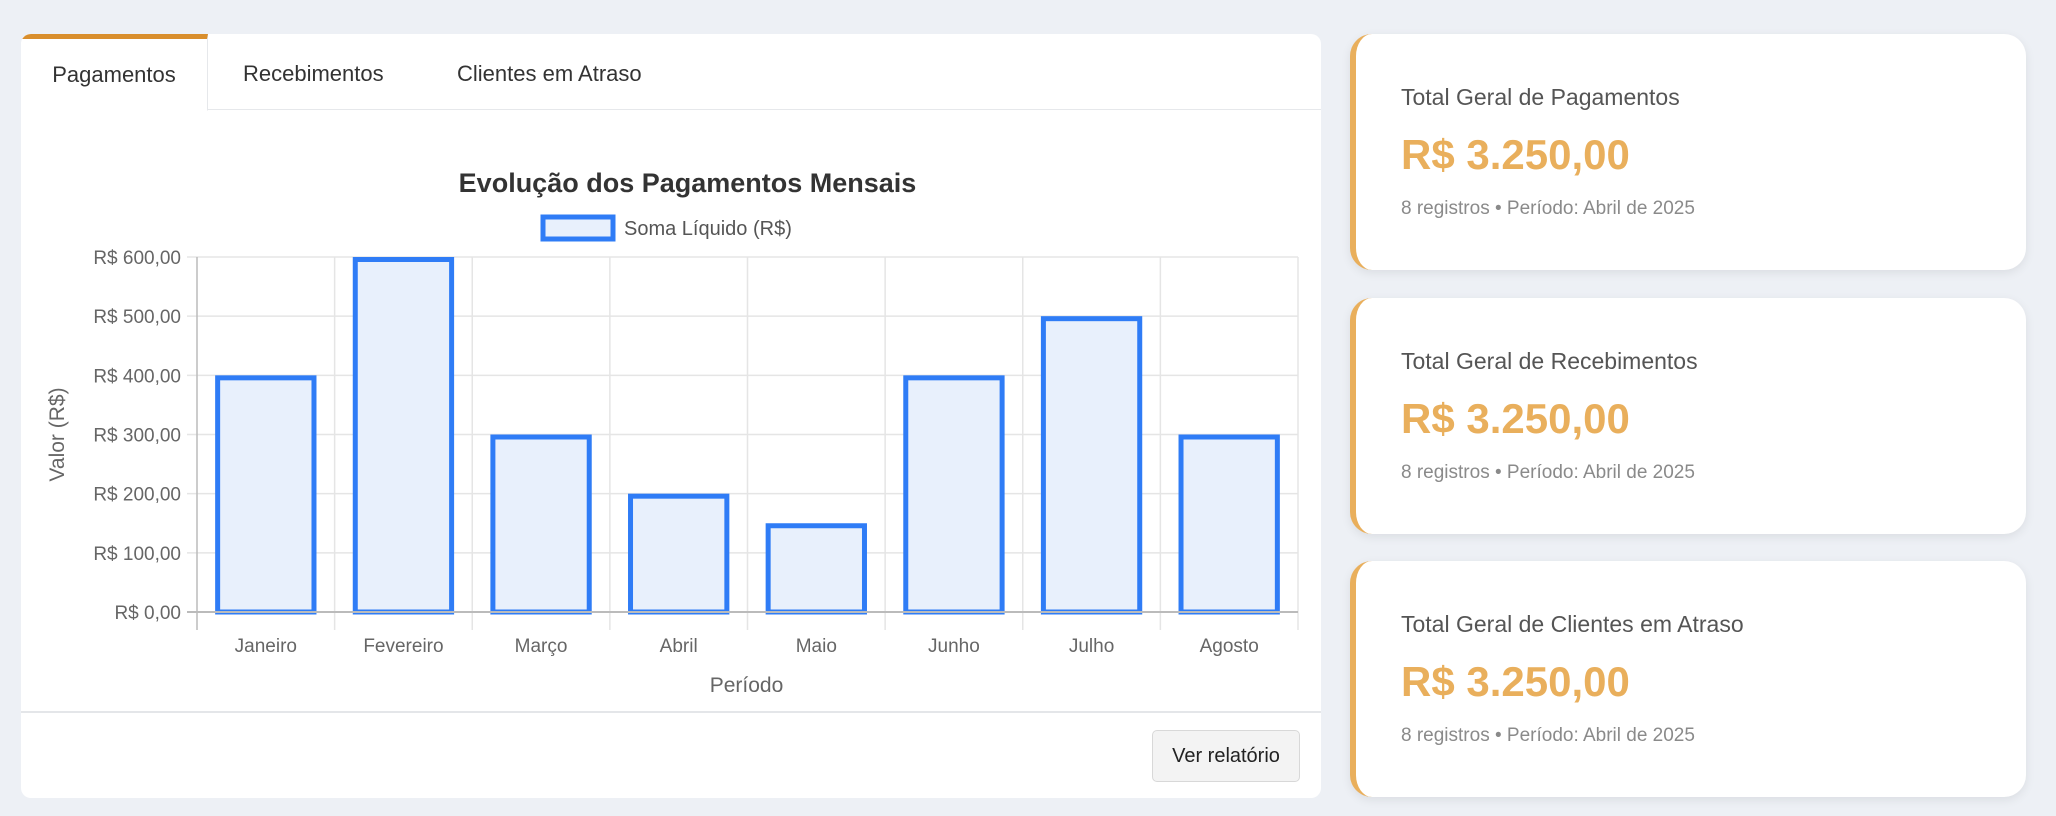 The height and width of the screenshot is (816, 2056). What do you see at coordinates (114, 72) in the screenshot?
I see `tab-pagamentos: Pagamentos` at bounding box center [114, 72].